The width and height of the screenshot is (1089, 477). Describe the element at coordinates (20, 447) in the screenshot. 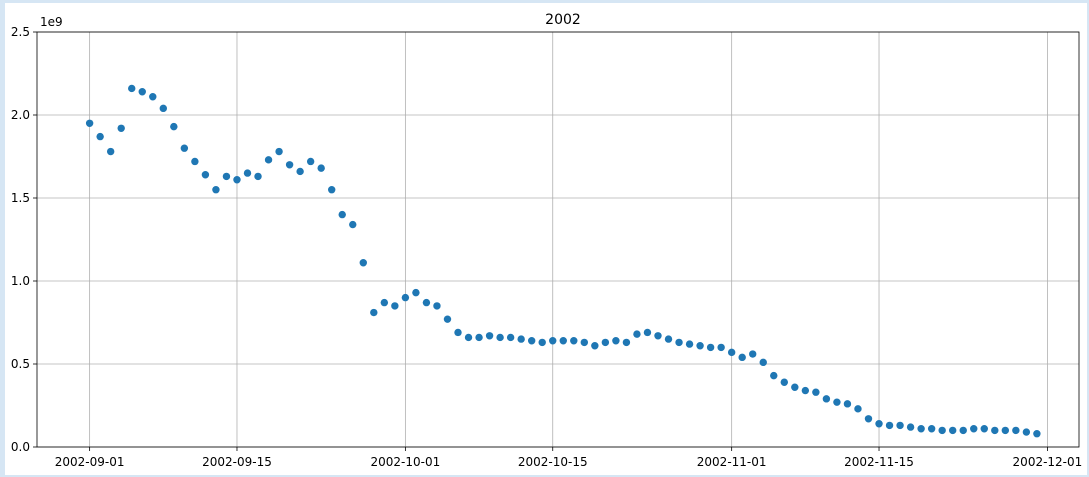

I see `y-tick-label: 0.0` at that location.